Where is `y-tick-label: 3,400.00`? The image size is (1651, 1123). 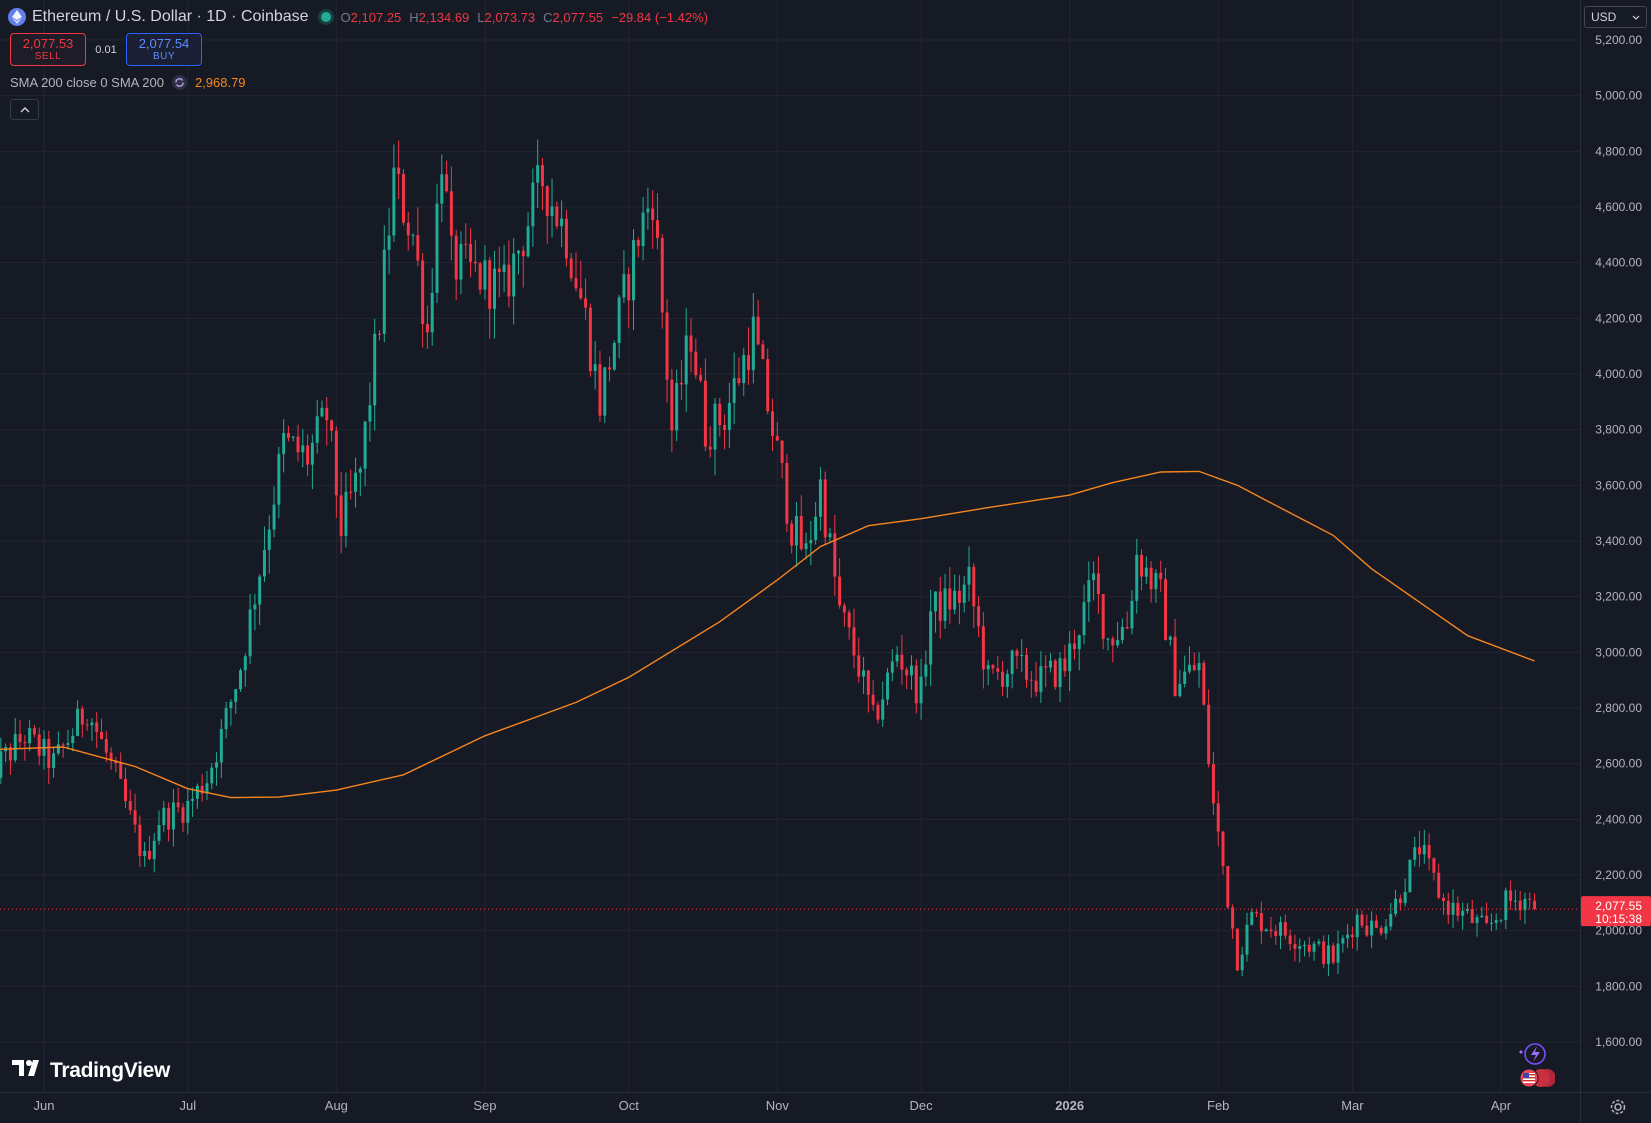
y-tick-label: 3,400.00 is located at coordinates (1618, 541).